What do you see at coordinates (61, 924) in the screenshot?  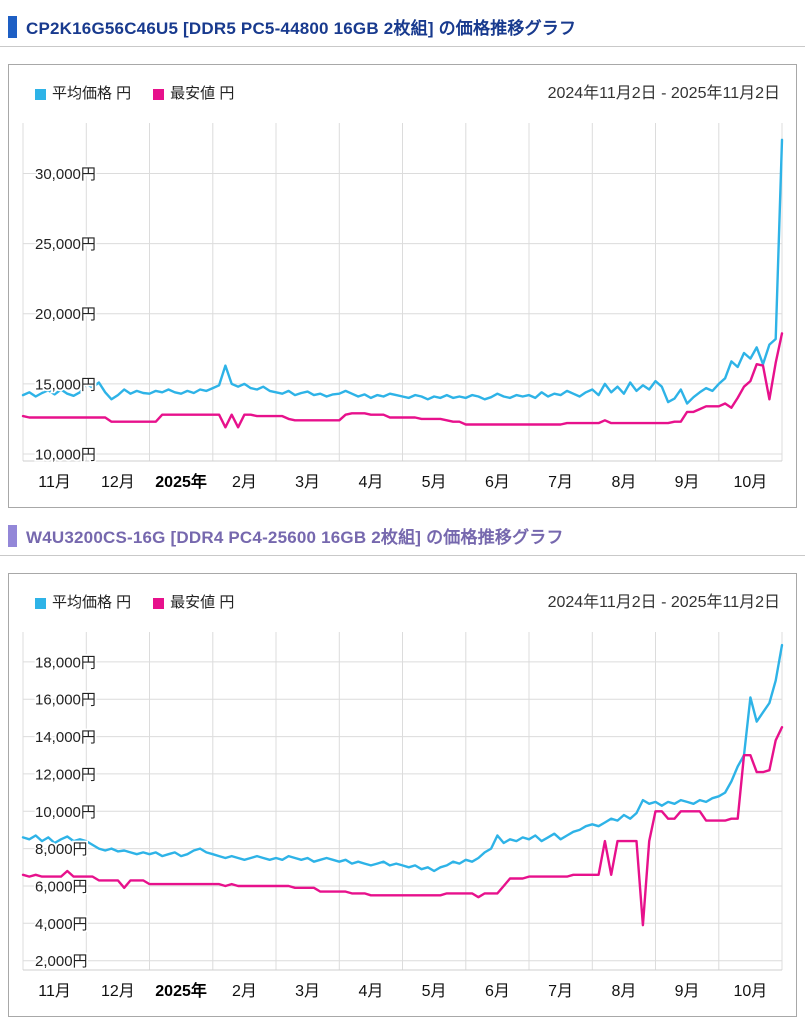 I see `svg-text: 4,000円` at bounding box center [61, 924].